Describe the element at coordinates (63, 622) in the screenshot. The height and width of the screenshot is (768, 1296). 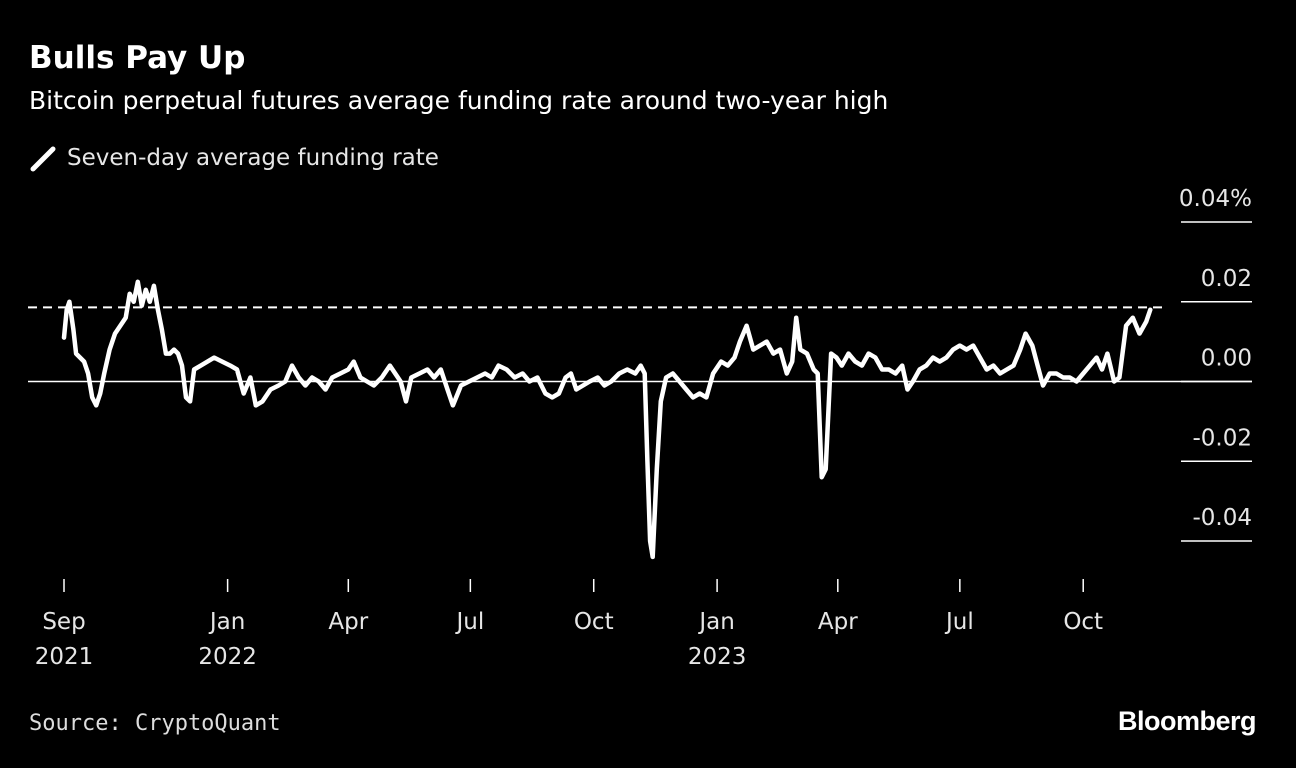
I see `x-tick-label: Sep` at that location.